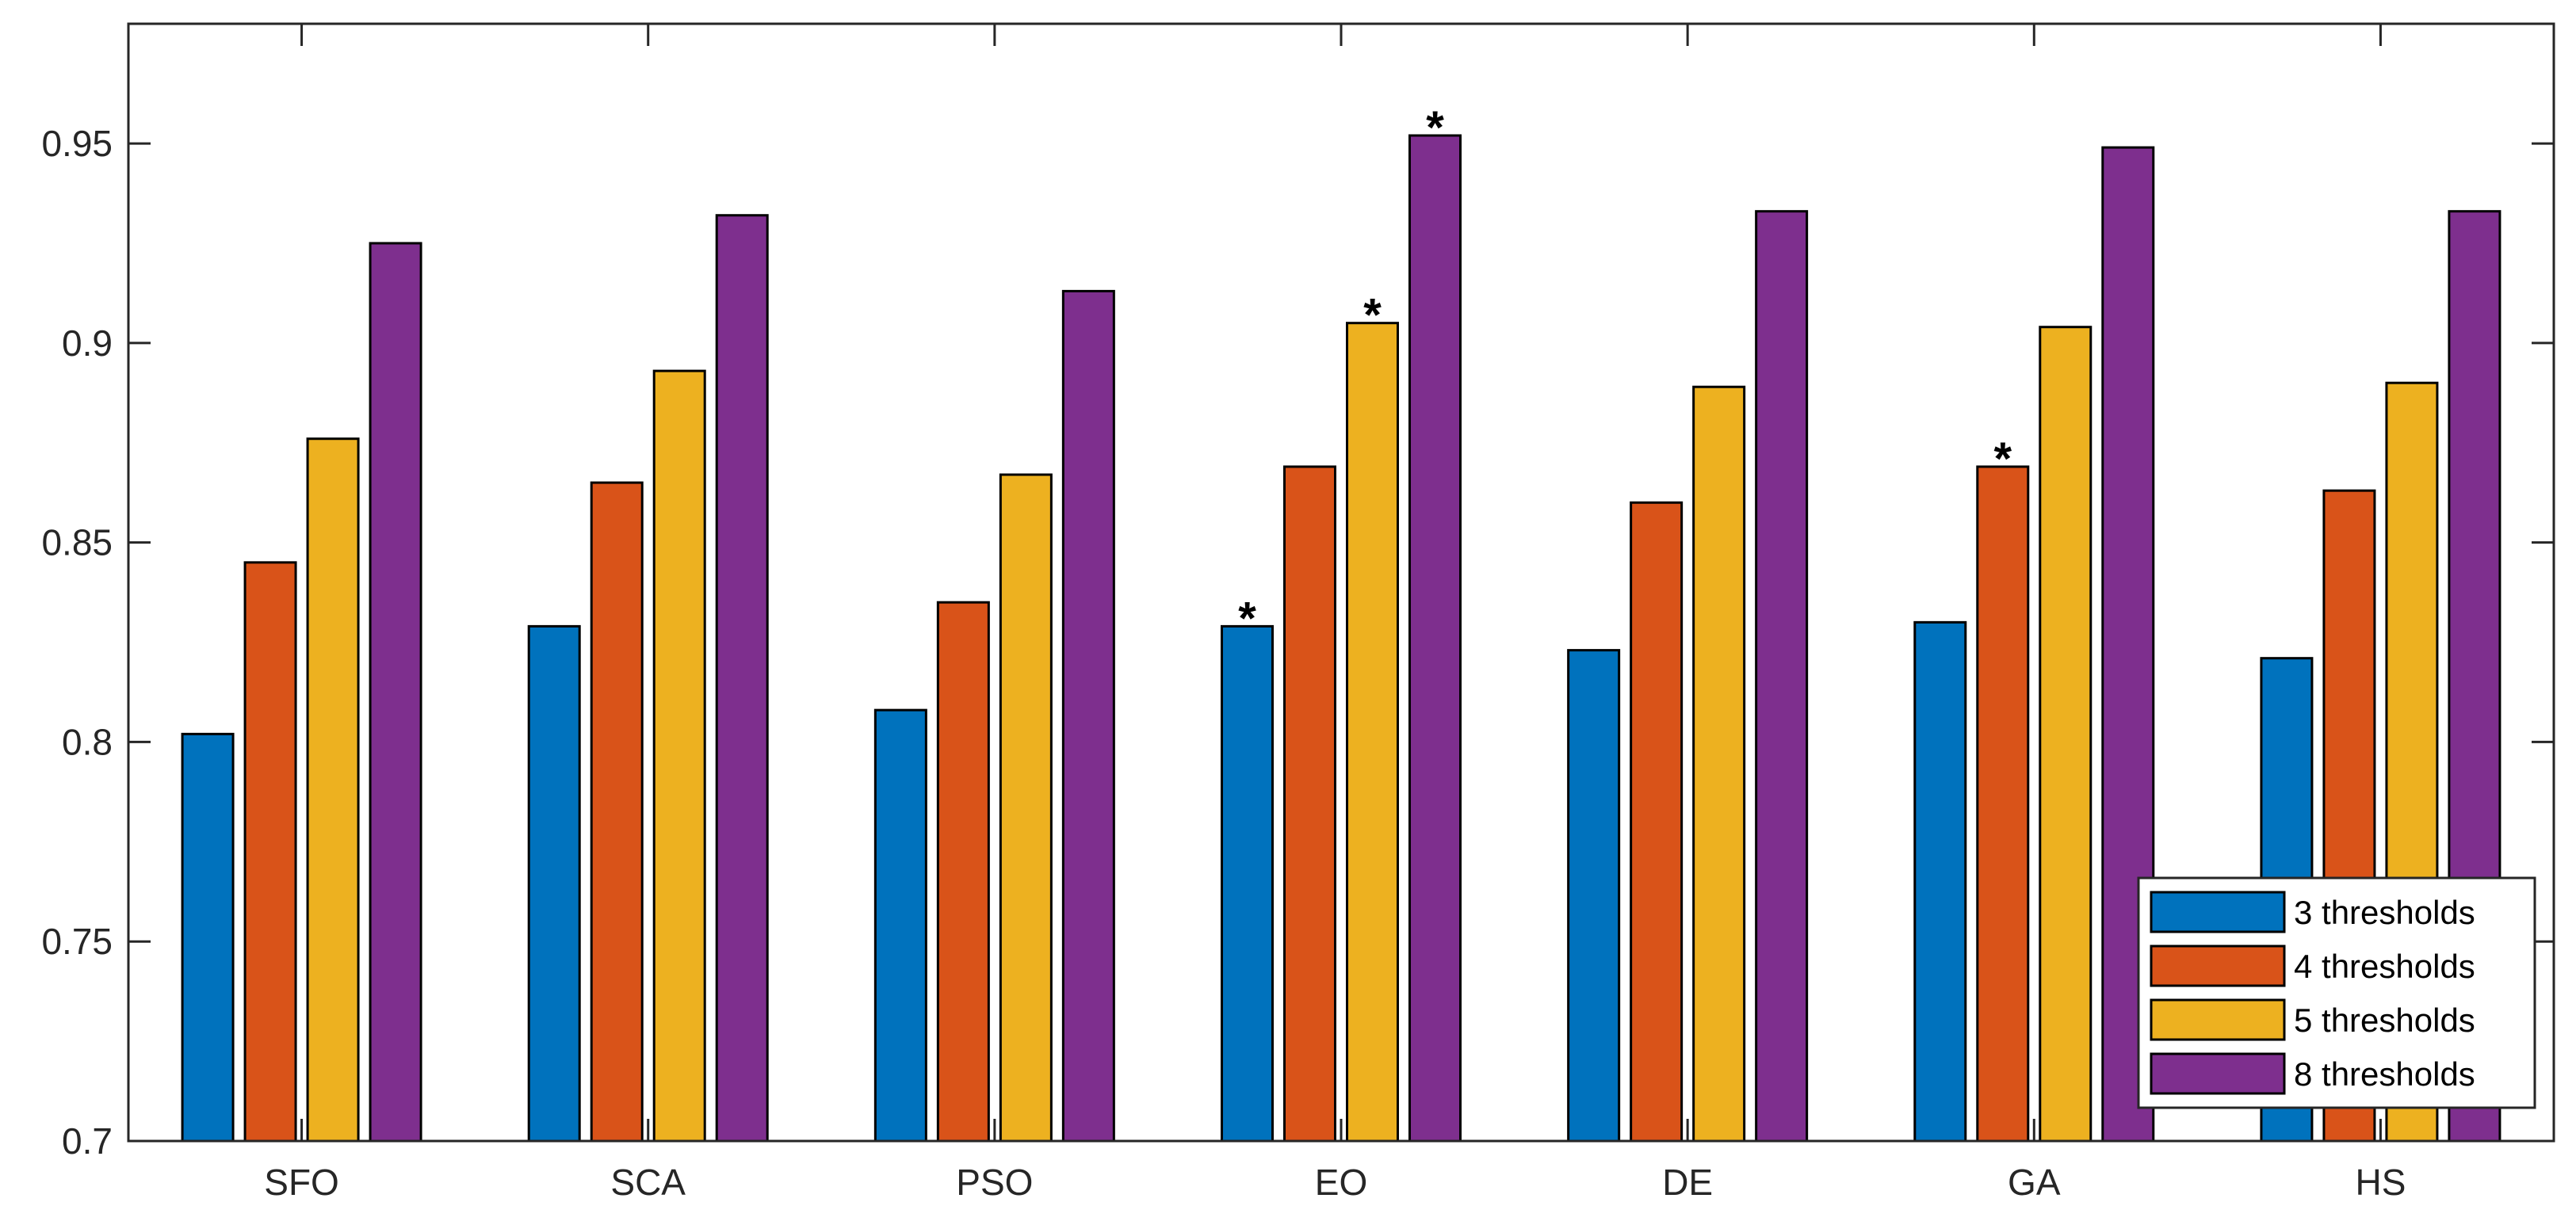  I want to click on bar-pso-4-thresholds, so click(963, 872).